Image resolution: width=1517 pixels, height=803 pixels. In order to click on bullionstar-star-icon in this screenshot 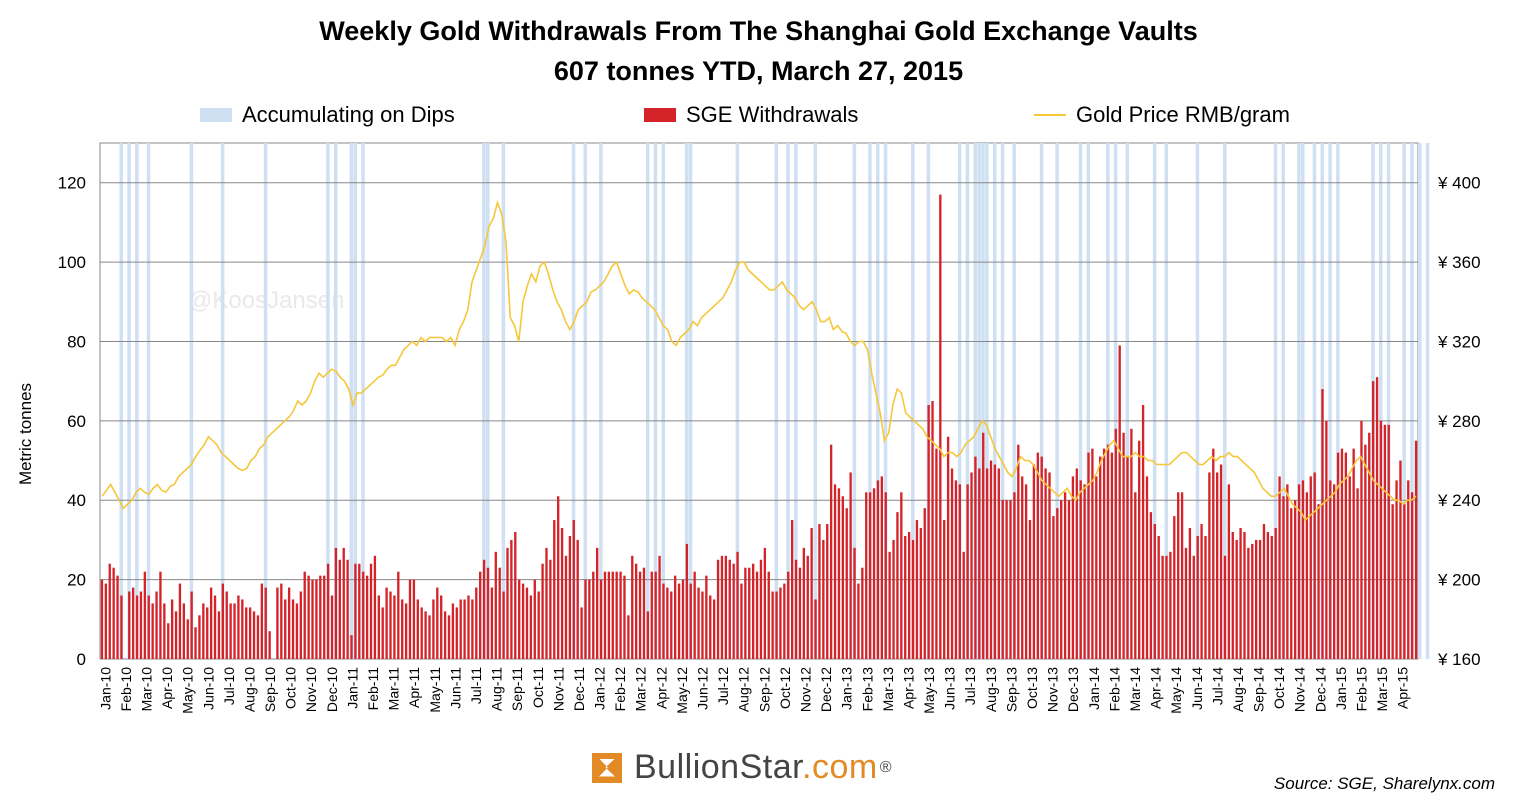, I will do `click(607, 767)`.